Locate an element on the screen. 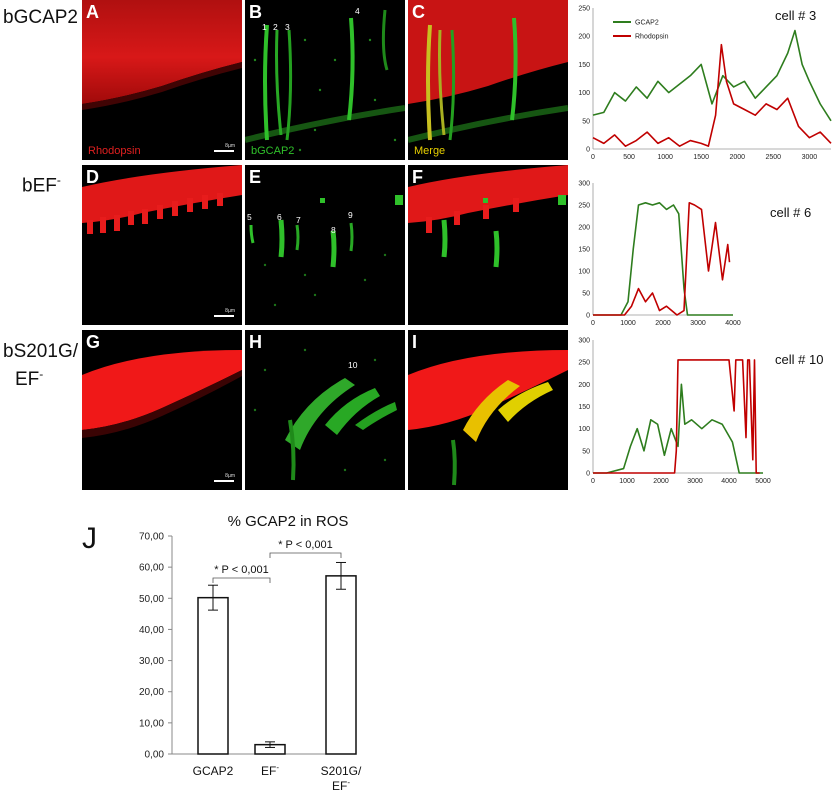 Image resolution: width=837 pixels, height=800 pixels. cell-number-label: 1 is located at coordinates (264, 27).